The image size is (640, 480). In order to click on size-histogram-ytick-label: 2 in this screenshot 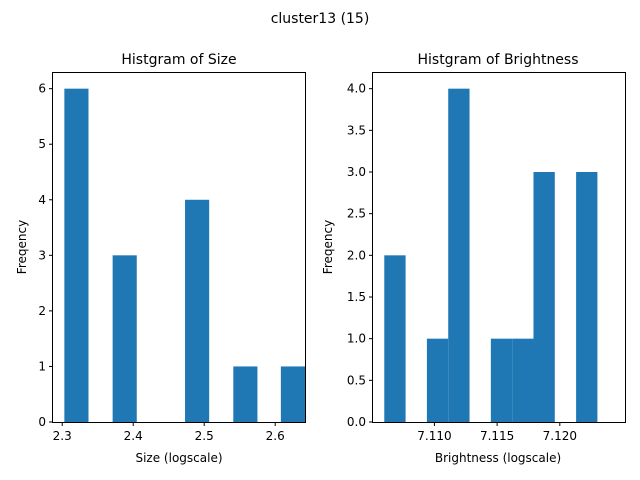, I will do `click(42, 311)`.